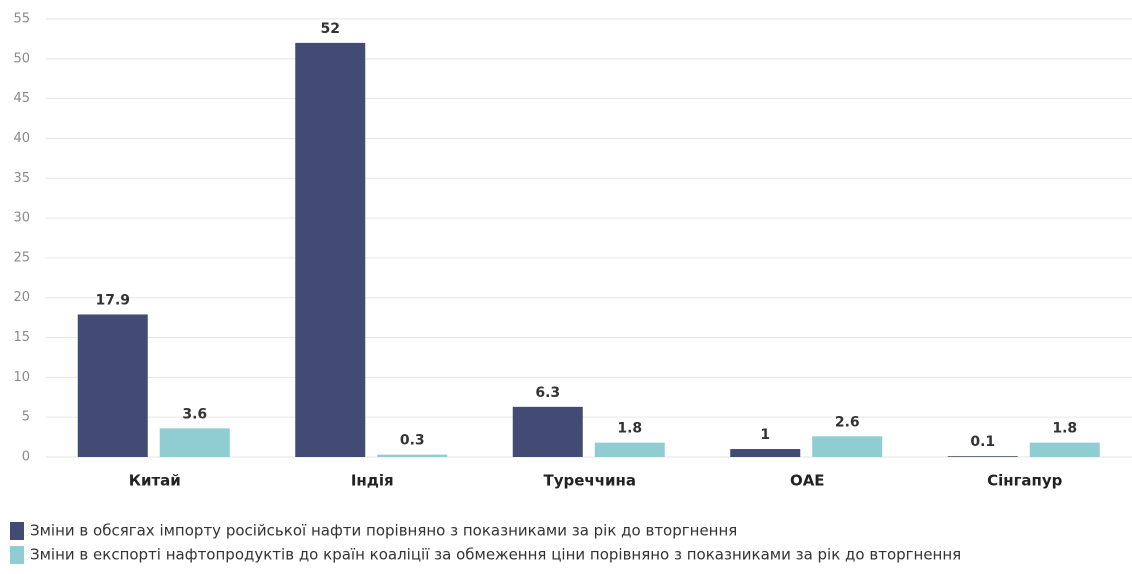 The width and height of the screenshot is (1132, 574). What do you see at coordinates (372, 481) in the screenshot?
I see `x-tick-label: Індія` at bounding box center [372, 481].